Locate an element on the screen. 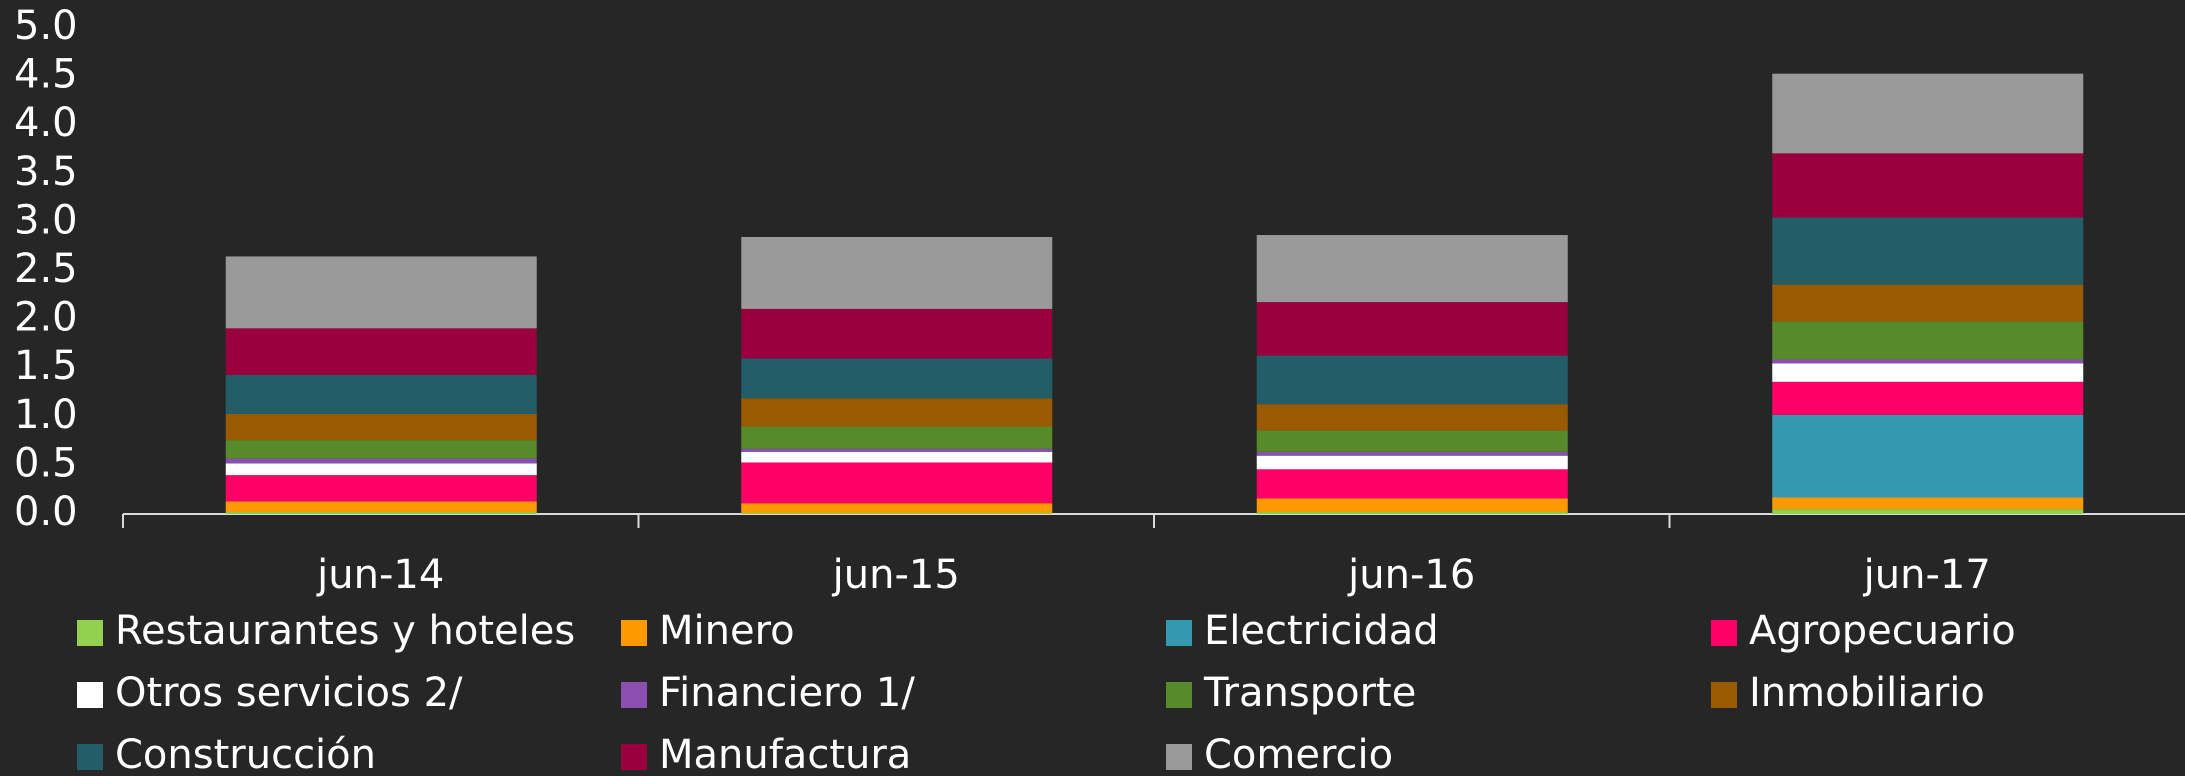 This screenshot has height=776, width=2185. y-tick-label: 5.0 is located at coordinates (46, 26).